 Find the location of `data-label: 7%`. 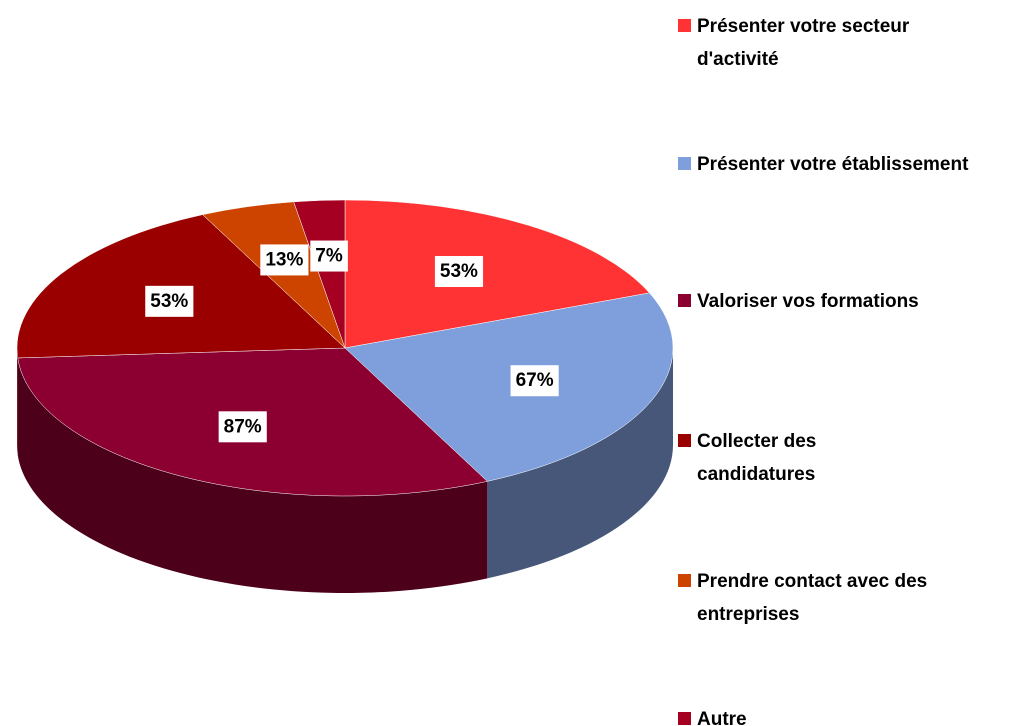

data-label: 7% is located at coordinates (329, 256).